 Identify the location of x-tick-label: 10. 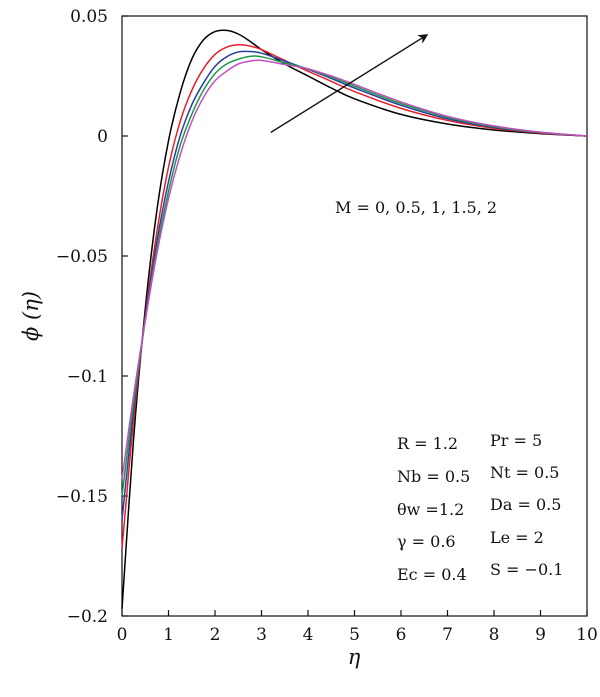
(587, 635).